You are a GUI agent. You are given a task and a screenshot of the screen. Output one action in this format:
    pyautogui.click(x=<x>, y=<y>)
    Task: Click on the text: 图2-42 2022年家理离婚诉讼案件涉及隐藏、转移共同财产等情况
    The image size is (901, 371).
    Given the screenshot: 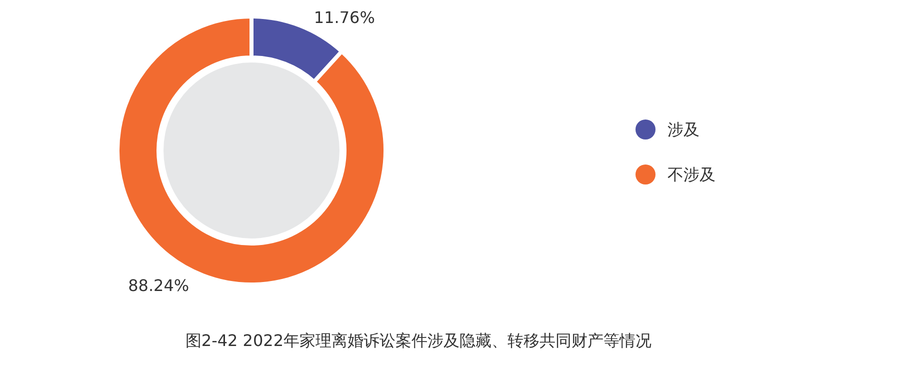 What is the action you would take?
    pyautogui.click(x=418, y=340)
    